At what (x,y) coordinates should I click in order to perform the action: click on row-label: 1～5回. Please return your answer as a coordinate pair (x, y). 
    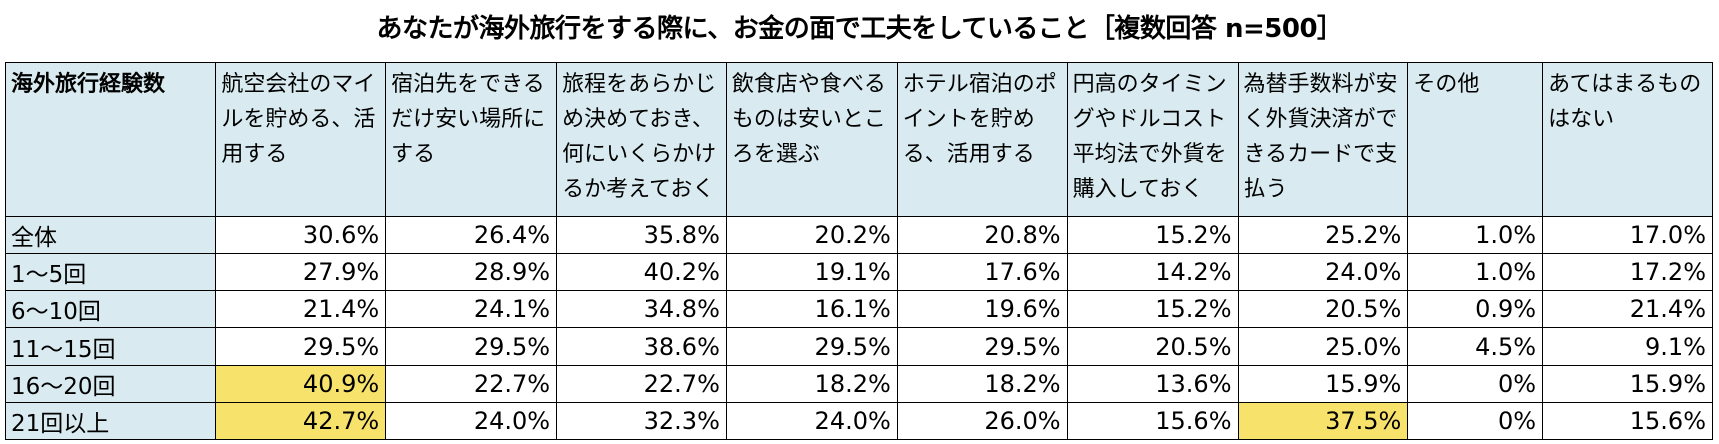
    Looking at the image, I should click on (110, 272).